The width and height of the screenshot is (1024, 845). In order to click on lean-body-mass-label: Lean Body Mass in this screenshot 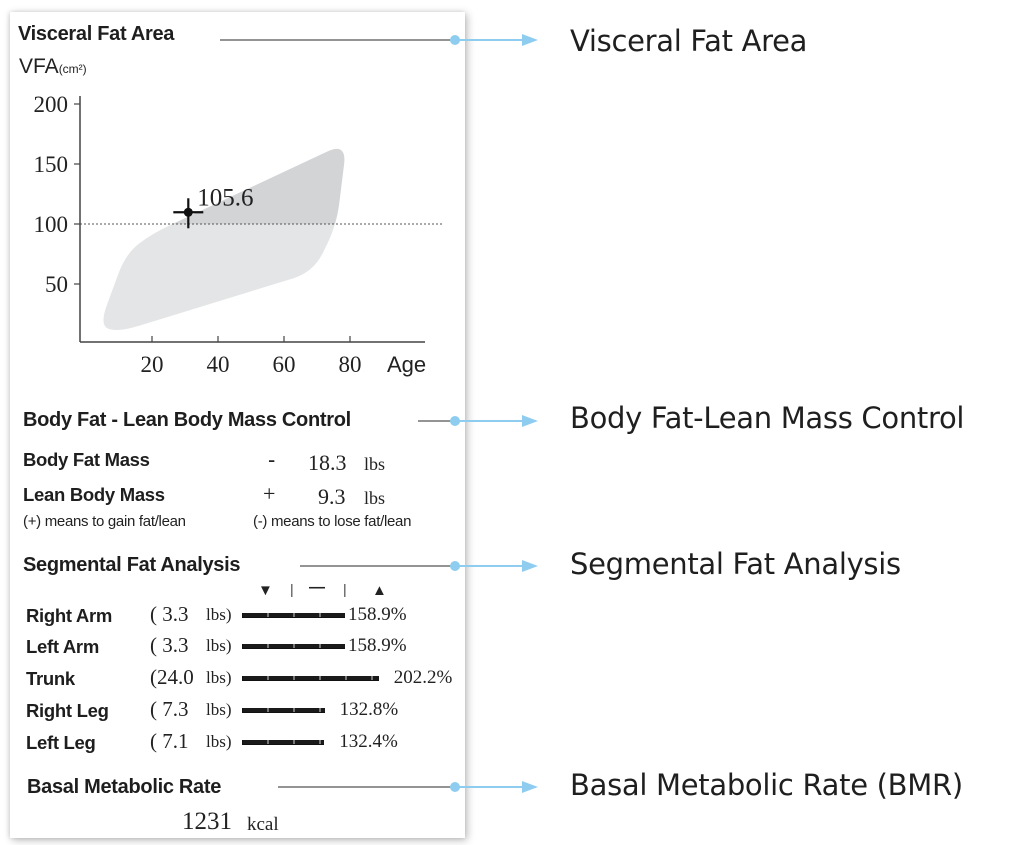, I will do `click(94, 494)`.